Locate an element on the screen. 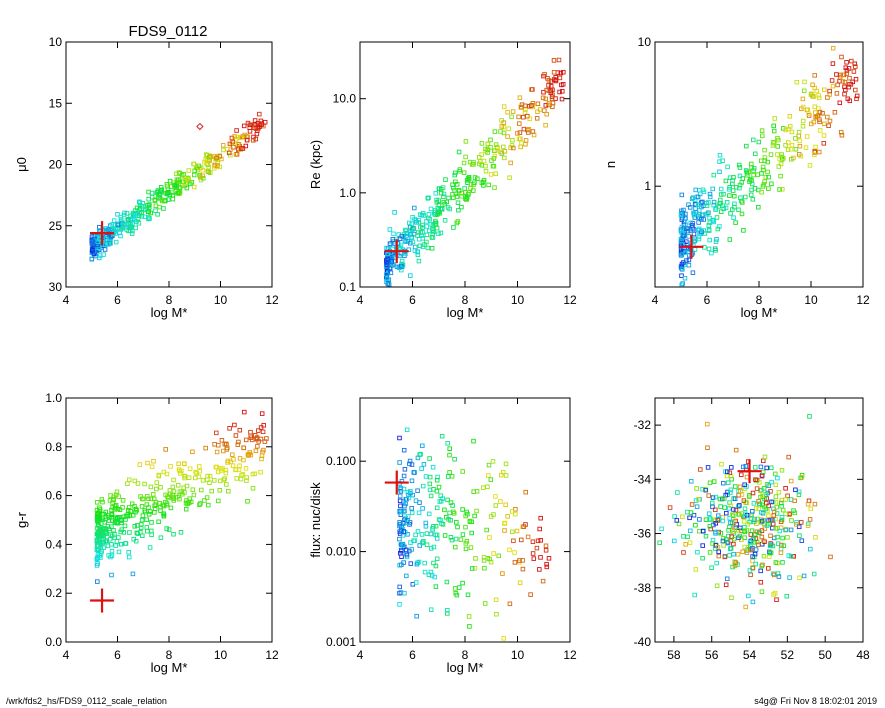 The height and width of the screenshot is (708, 885). y-tick-label: 0.100 is located at coordinates (341, 461).